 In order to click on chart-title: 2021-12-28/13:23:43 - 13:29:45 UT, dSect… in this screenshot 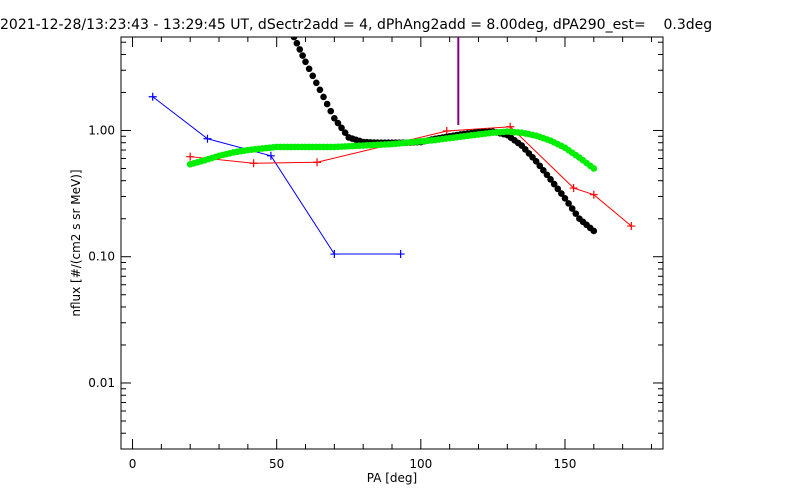, I will do `click(356, 25)`.